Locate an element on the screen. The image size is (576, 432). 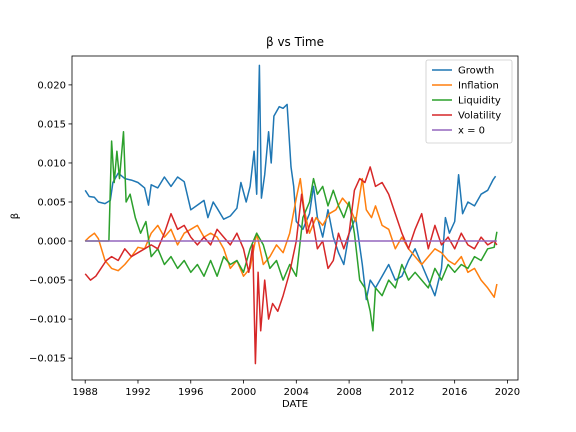
y-tick-label: 0.015 is located at coordinates (51, 124).